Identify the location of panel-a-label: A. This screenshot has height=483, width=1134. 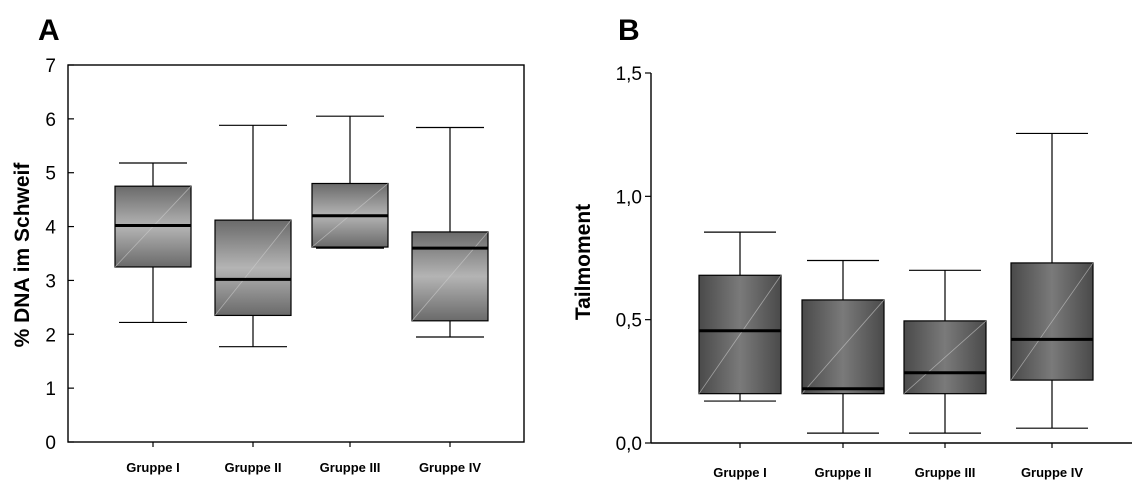
(49, 30).